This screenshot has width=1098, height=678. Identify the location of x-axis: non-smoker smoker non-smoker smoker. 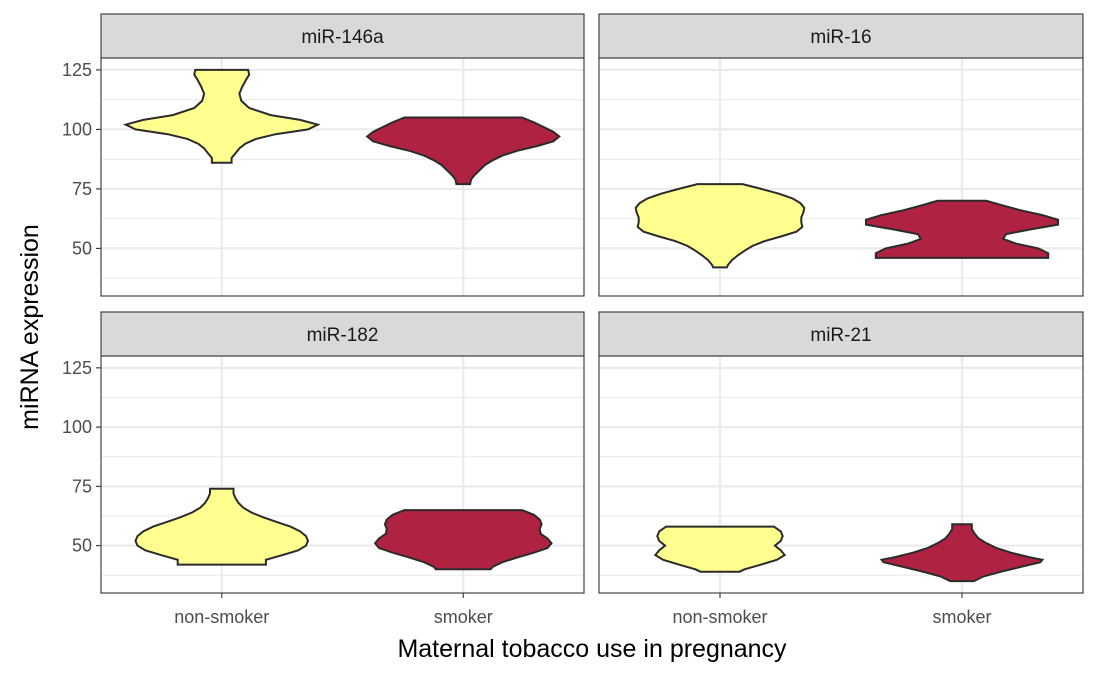
(583, 610).